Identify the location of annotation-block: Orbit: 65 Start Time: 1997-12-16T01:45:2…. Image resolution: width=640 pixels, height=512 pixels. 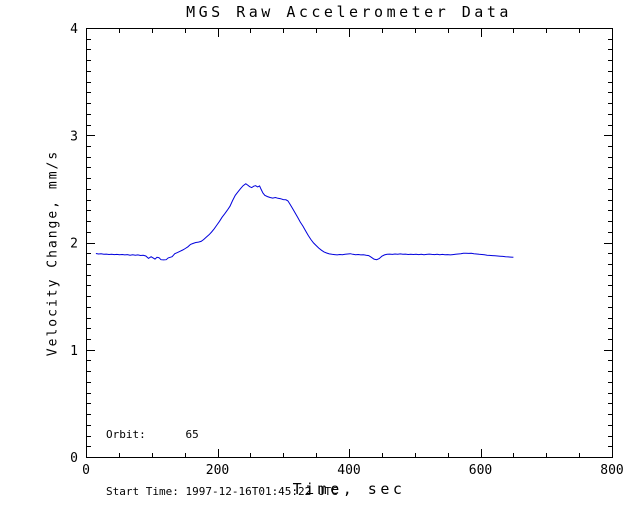
(222, 449).